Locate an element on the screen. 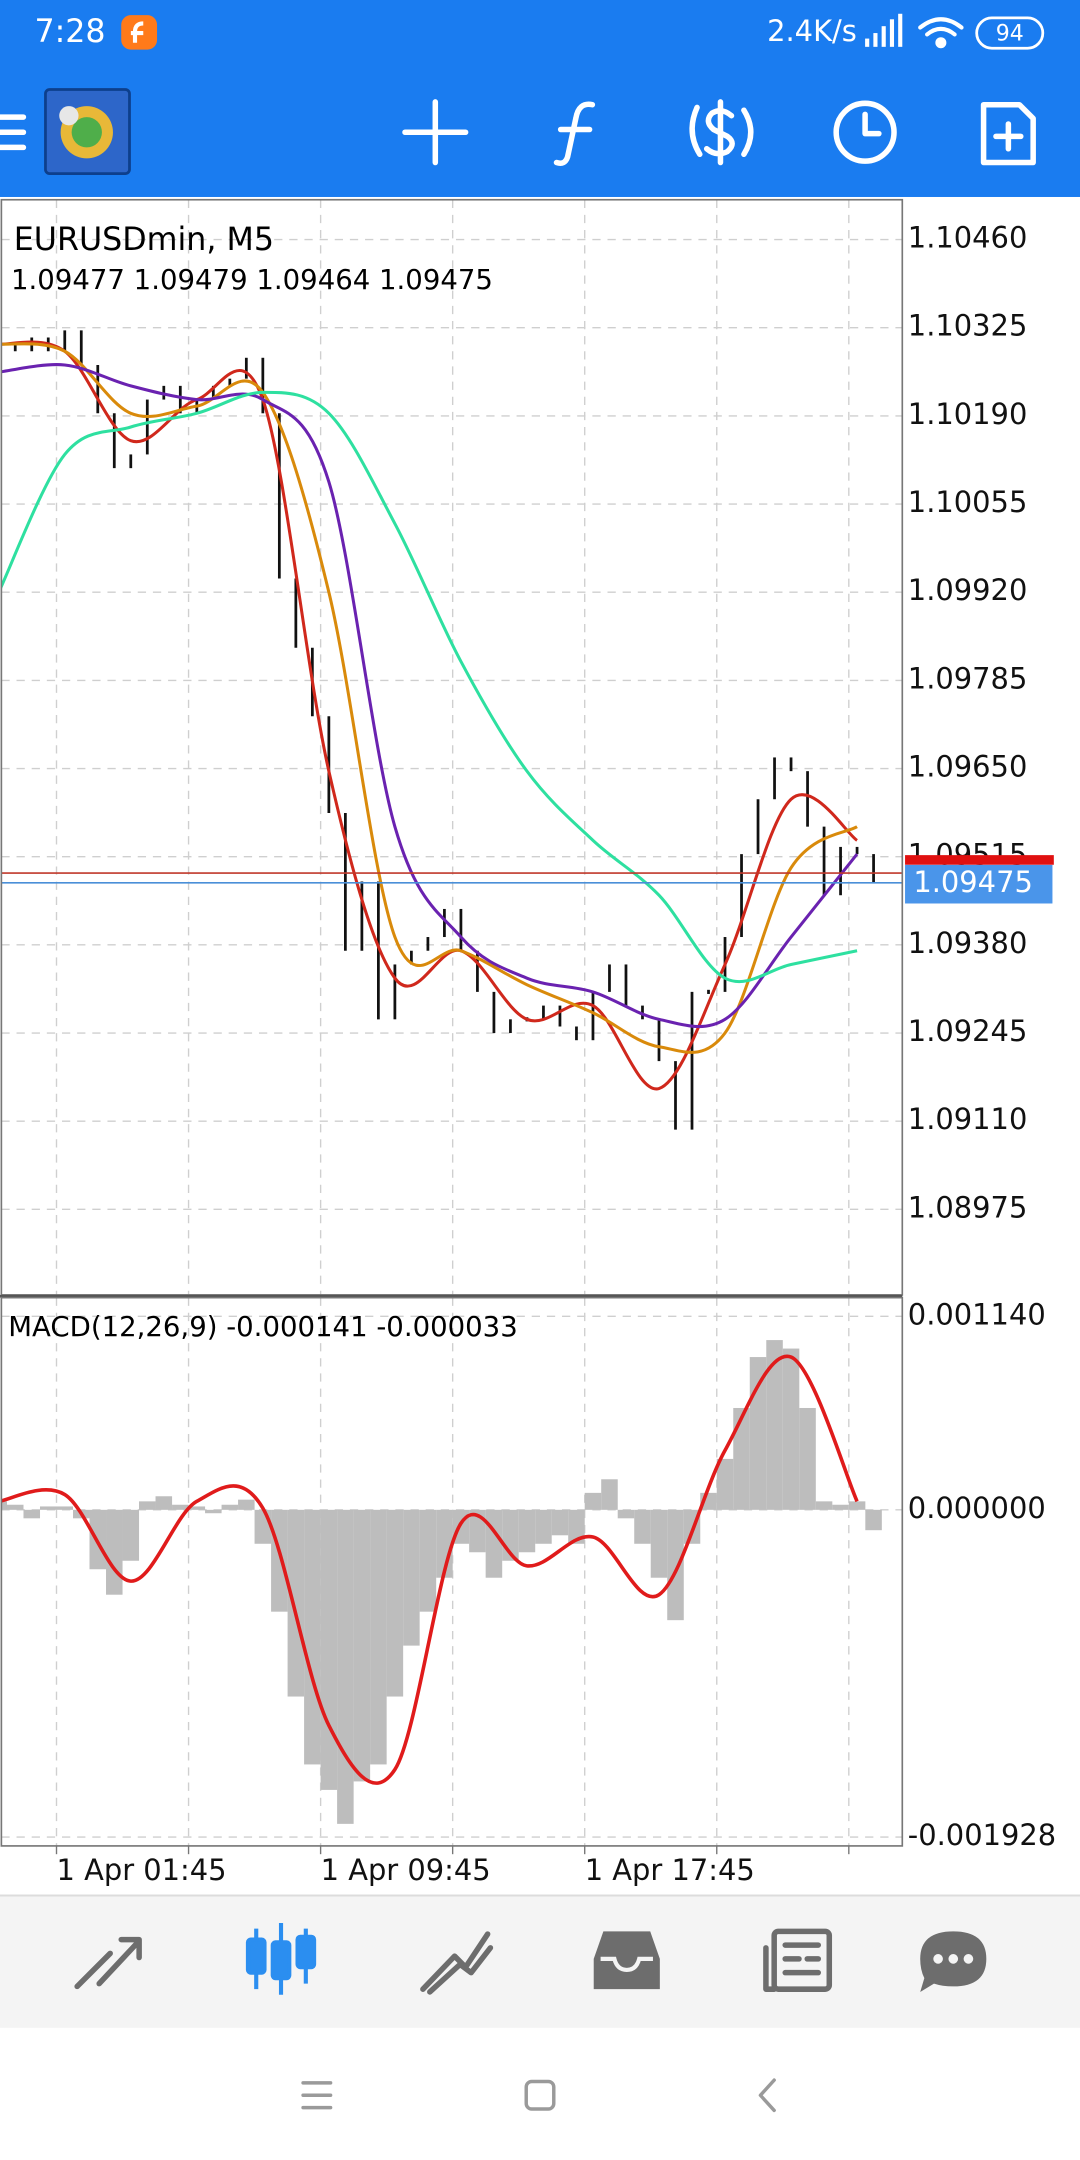  y-tick-label: 0.000000 is located at coordinates (977, 1508).